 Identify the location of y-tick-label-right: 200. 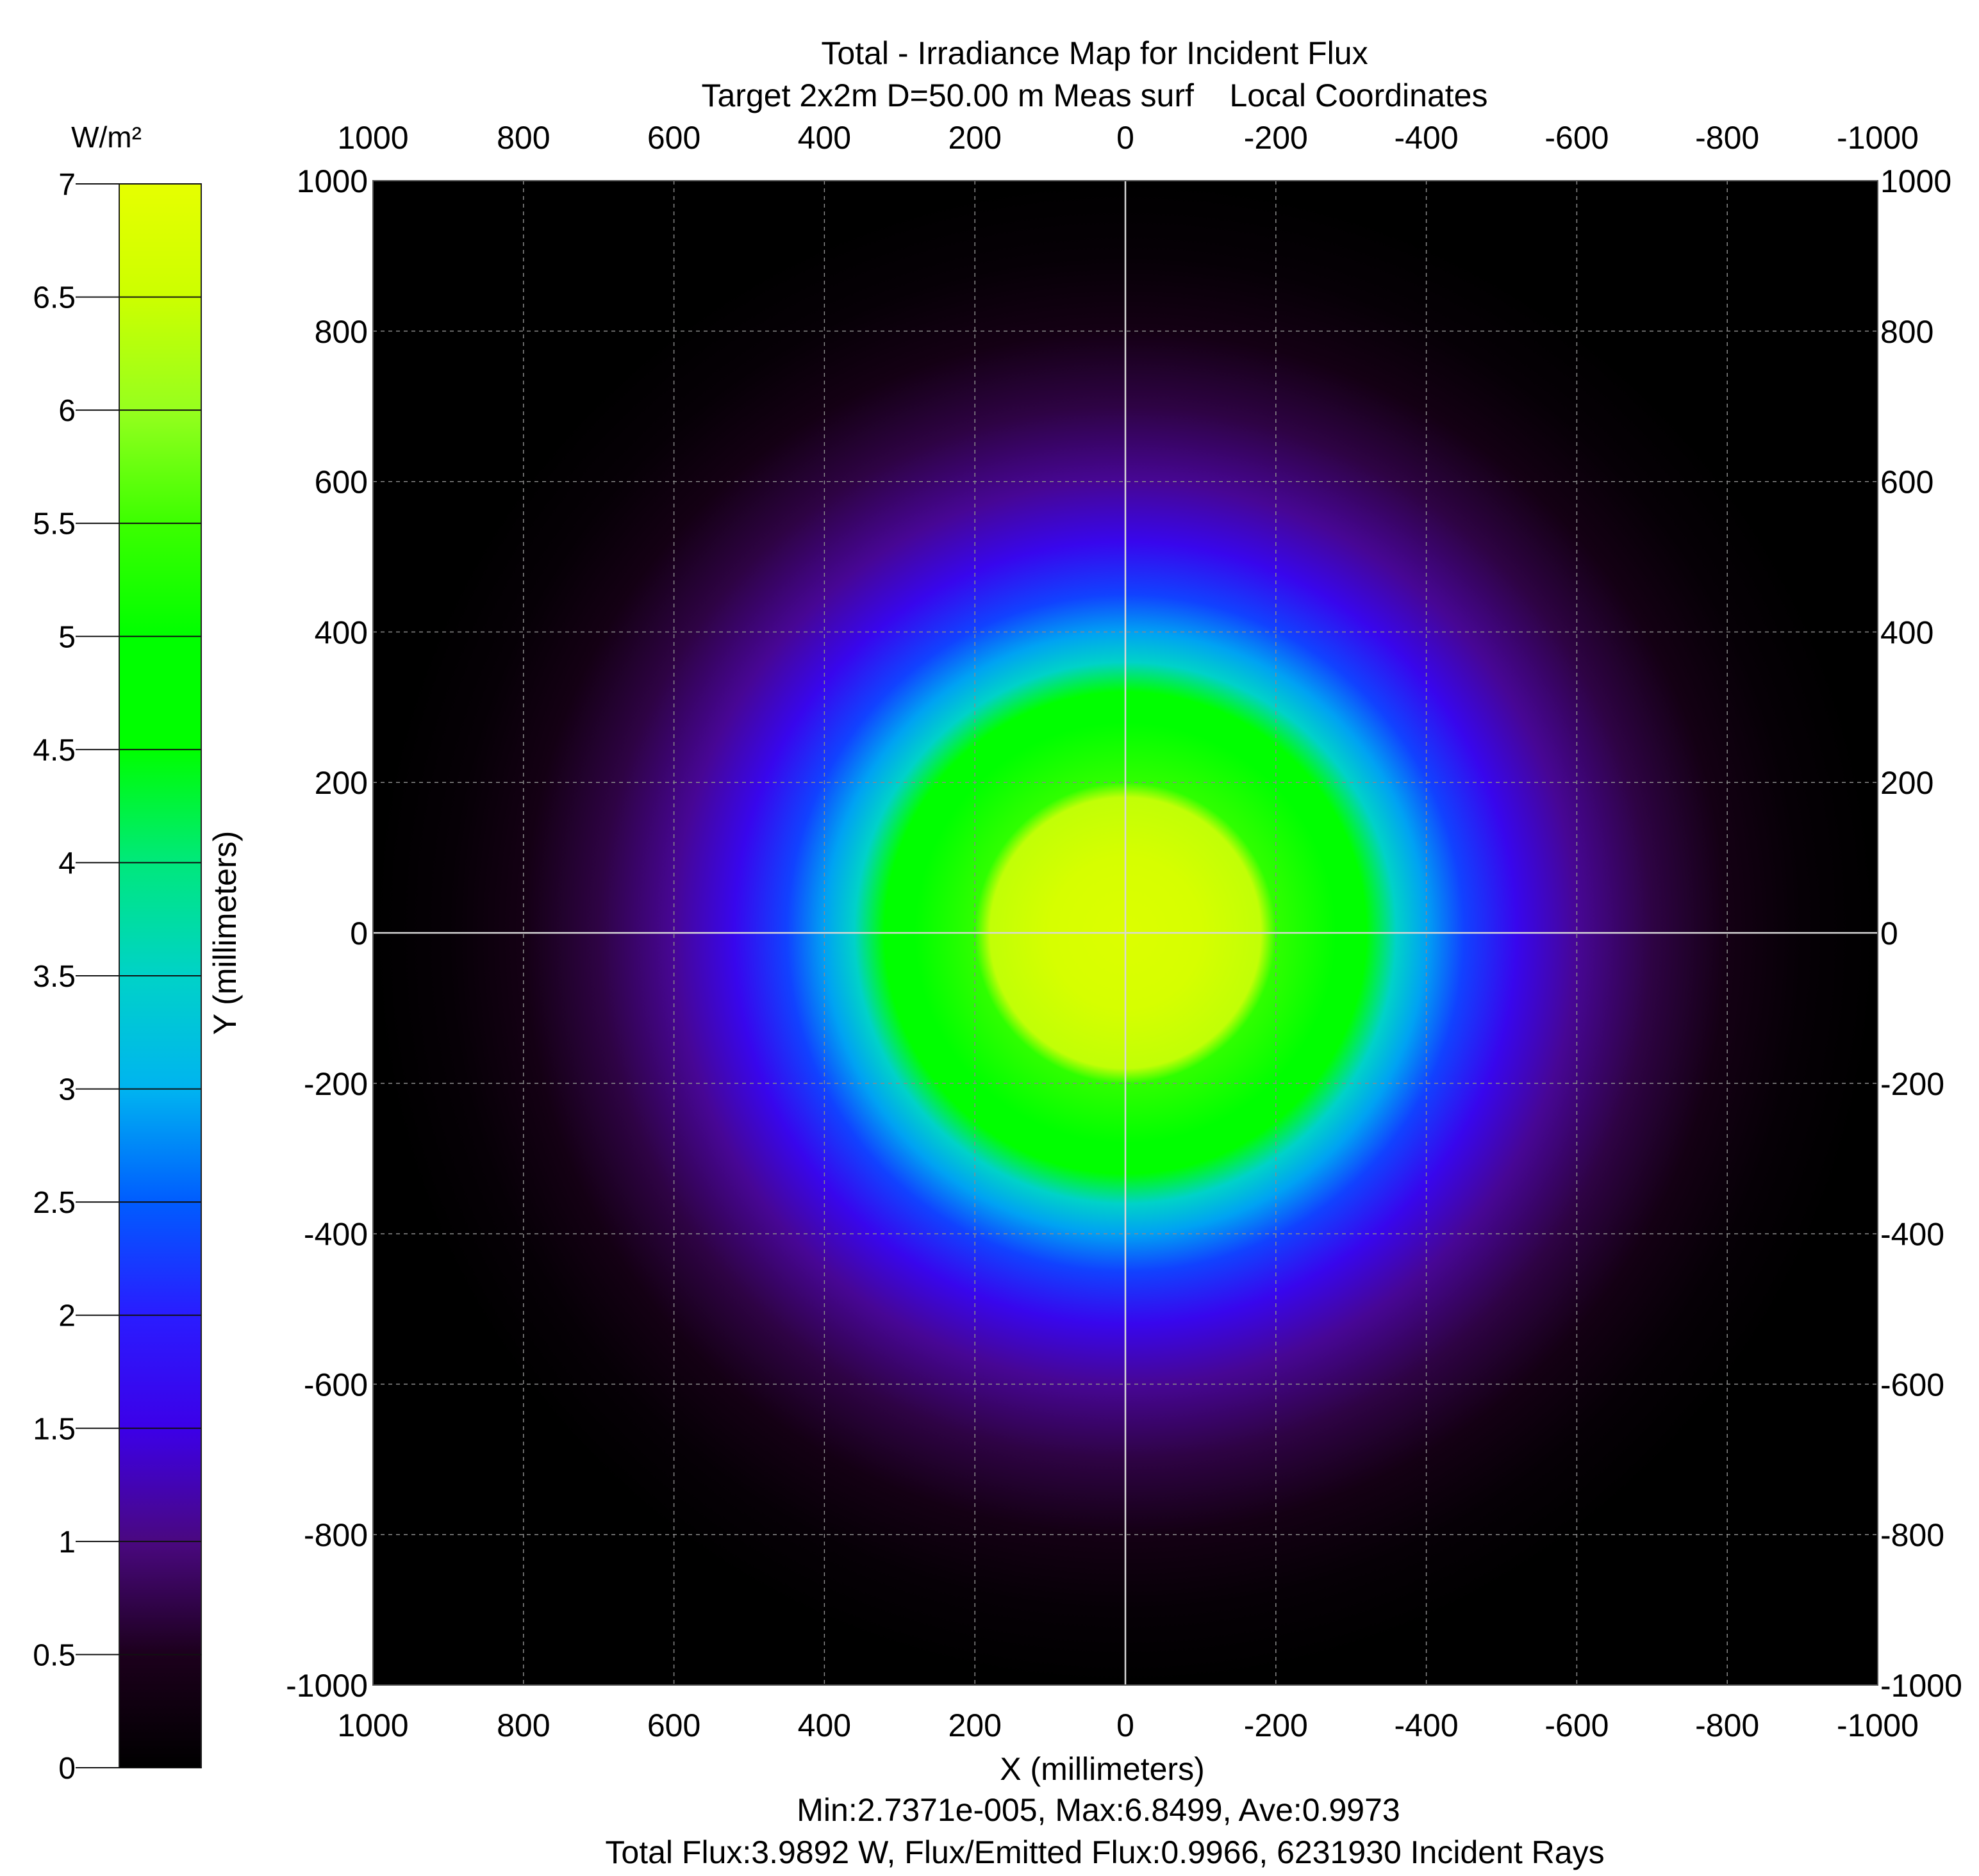
(1906, 783).